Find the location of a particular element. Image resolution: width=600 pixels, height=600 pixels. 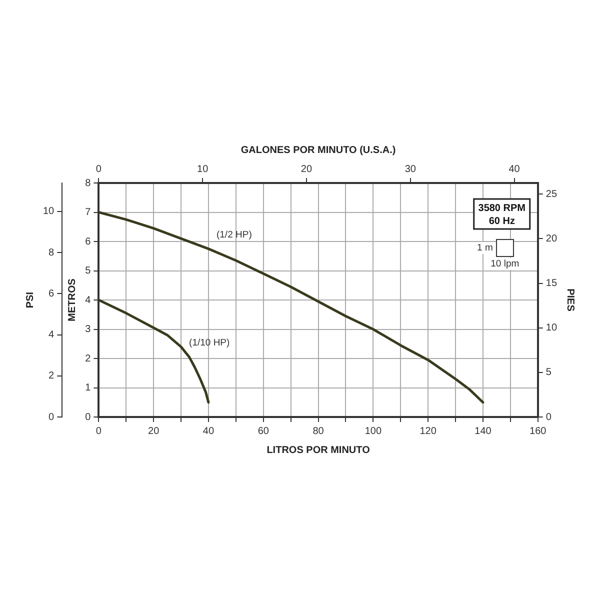

y-tick-label: 0 is located at coordinates (88, 417).